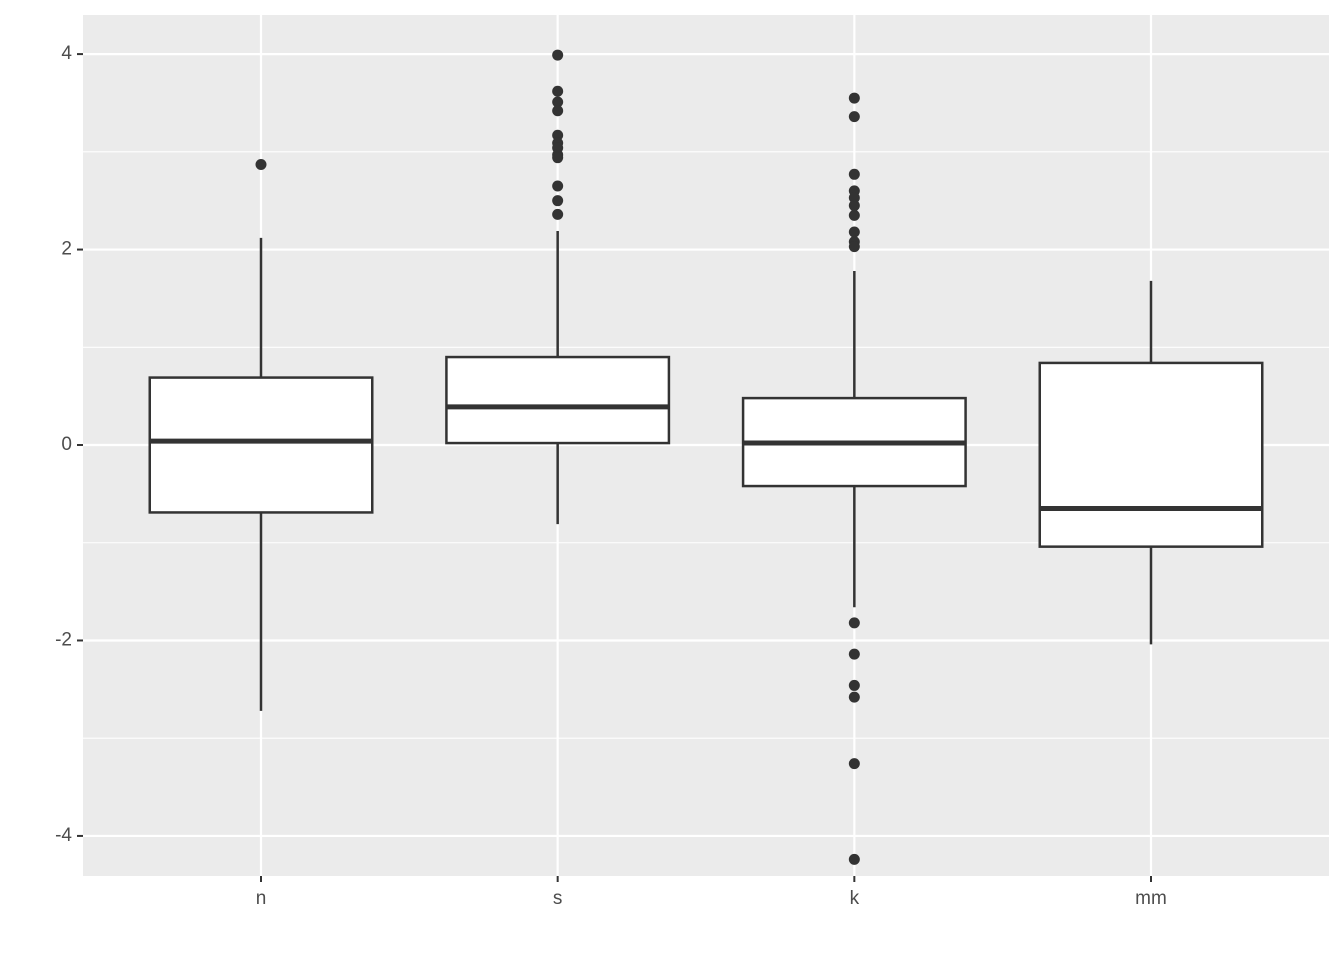 Image resolution: width=1344 pixels, height=960 pixels. Describe the element at coordinates (558, 898) in the screenshot. I see `x-tick-label: s` at that location.